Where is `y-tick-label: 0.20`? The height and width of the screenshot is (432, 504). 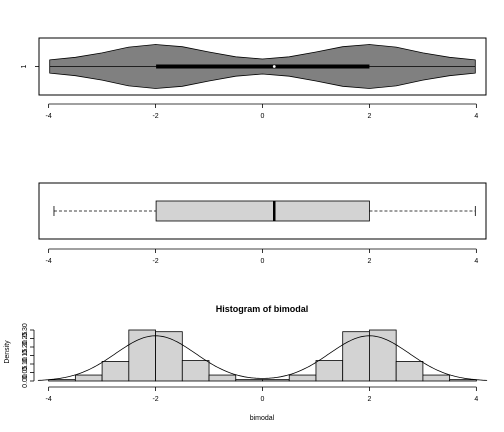 y-tick-label: 0.20 is located at coordinates (25, 347).